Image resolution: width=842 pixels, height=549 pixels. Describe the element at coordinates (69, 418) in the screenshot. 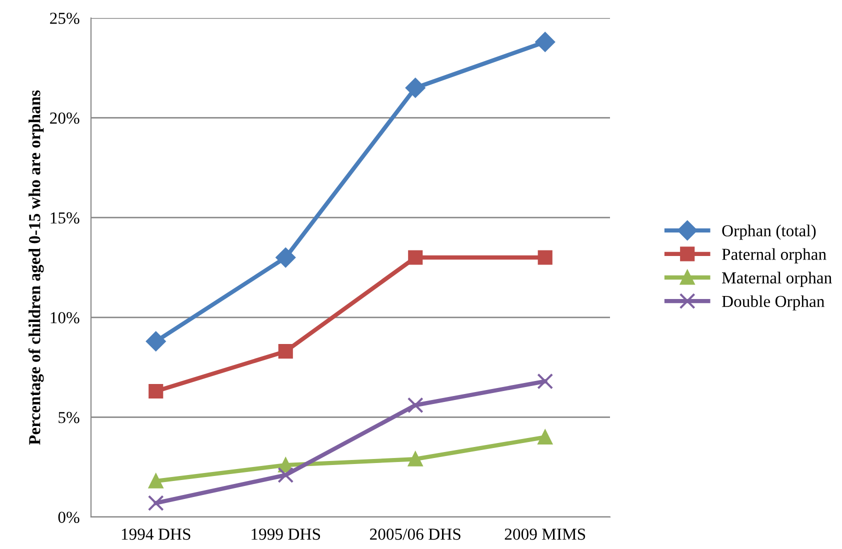

I see `y-tick-label: 5%` at that location.